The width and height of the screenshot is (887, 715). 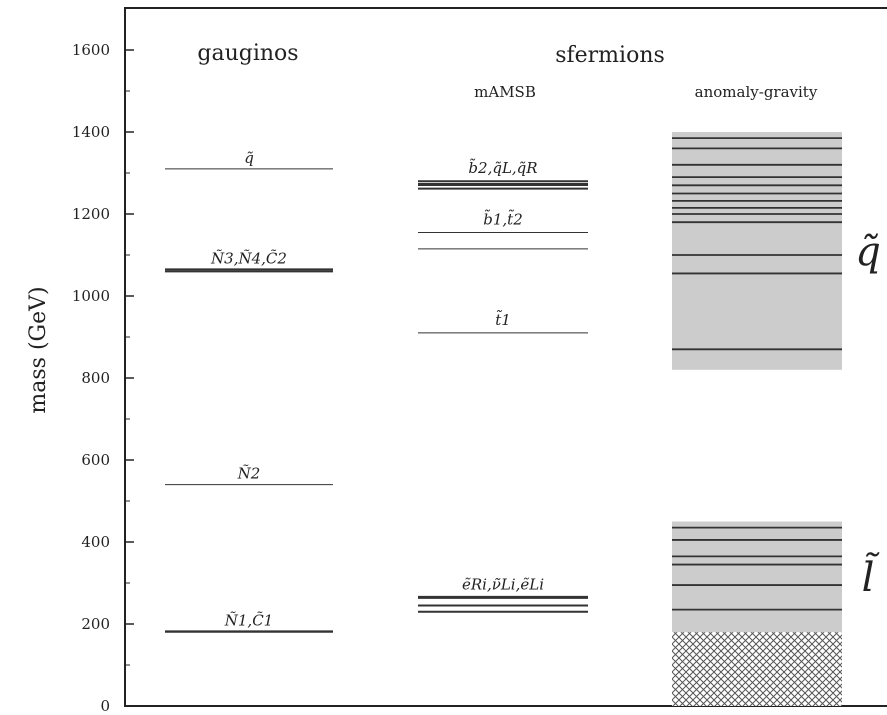 What do you see at coordinates (610, 55) in the screenshot?
I see `sfermions-header: sfermions` at bounding box center [610, 55].